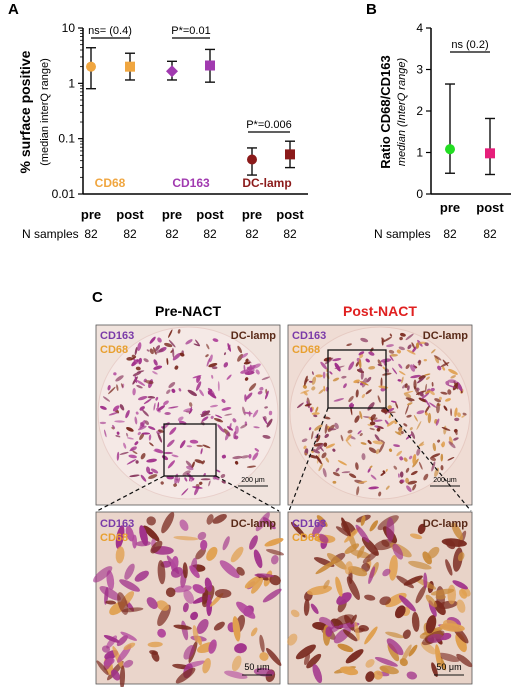  What do you see at coordinates (419, 153) in the screenshot?
I see `y-tick-label: 1` at bounding box center [419, 153].